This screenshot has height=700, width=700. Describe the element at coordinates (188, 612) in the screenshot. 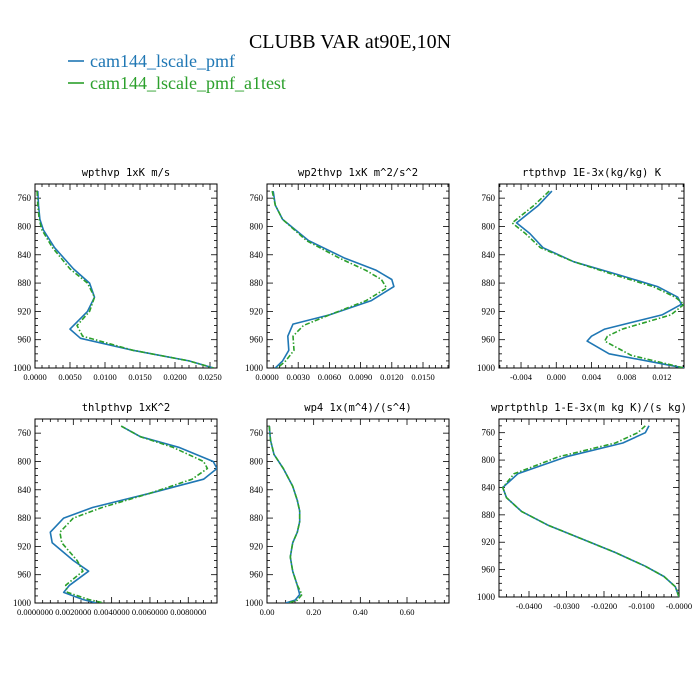

I see `x-tick-label: 0.0080000` at that location.